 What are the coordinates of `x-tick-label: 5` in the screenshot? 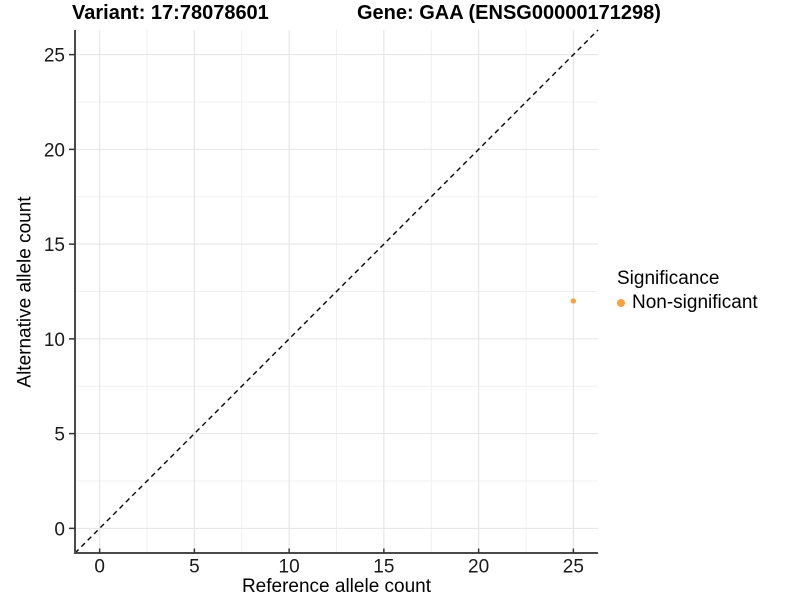 It's located at (194, 567).